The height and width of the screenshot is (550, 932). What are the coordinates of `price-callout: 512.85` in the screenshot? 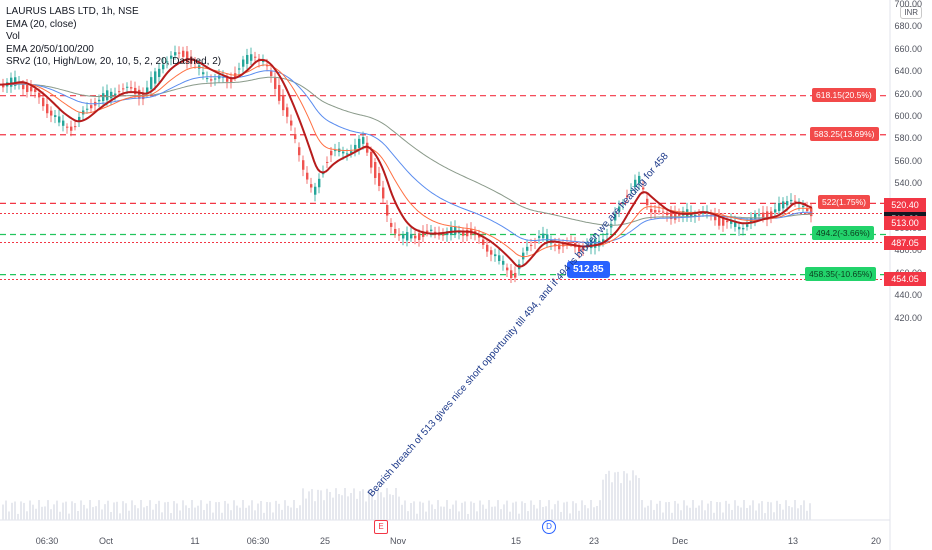 It's located at (588, 269).